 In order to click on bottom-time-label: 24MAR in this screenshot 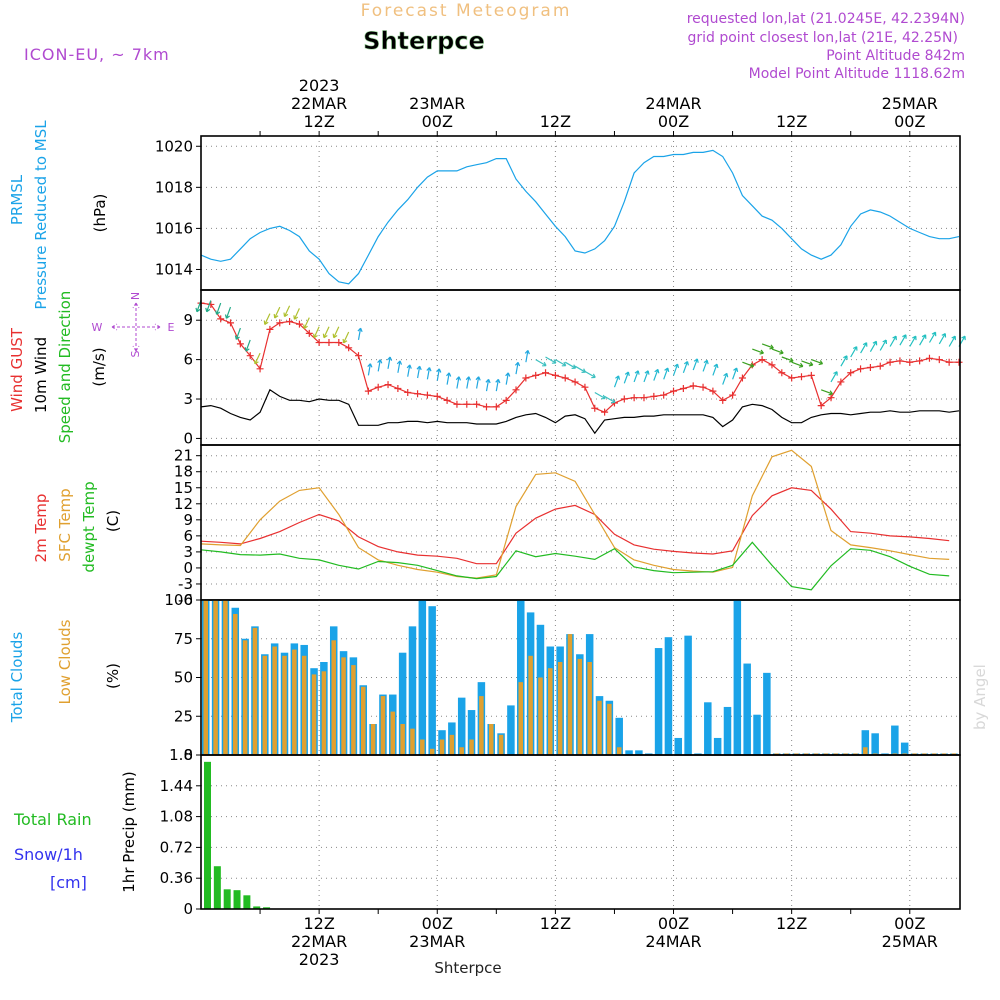, I will do `click(673, 941)`.